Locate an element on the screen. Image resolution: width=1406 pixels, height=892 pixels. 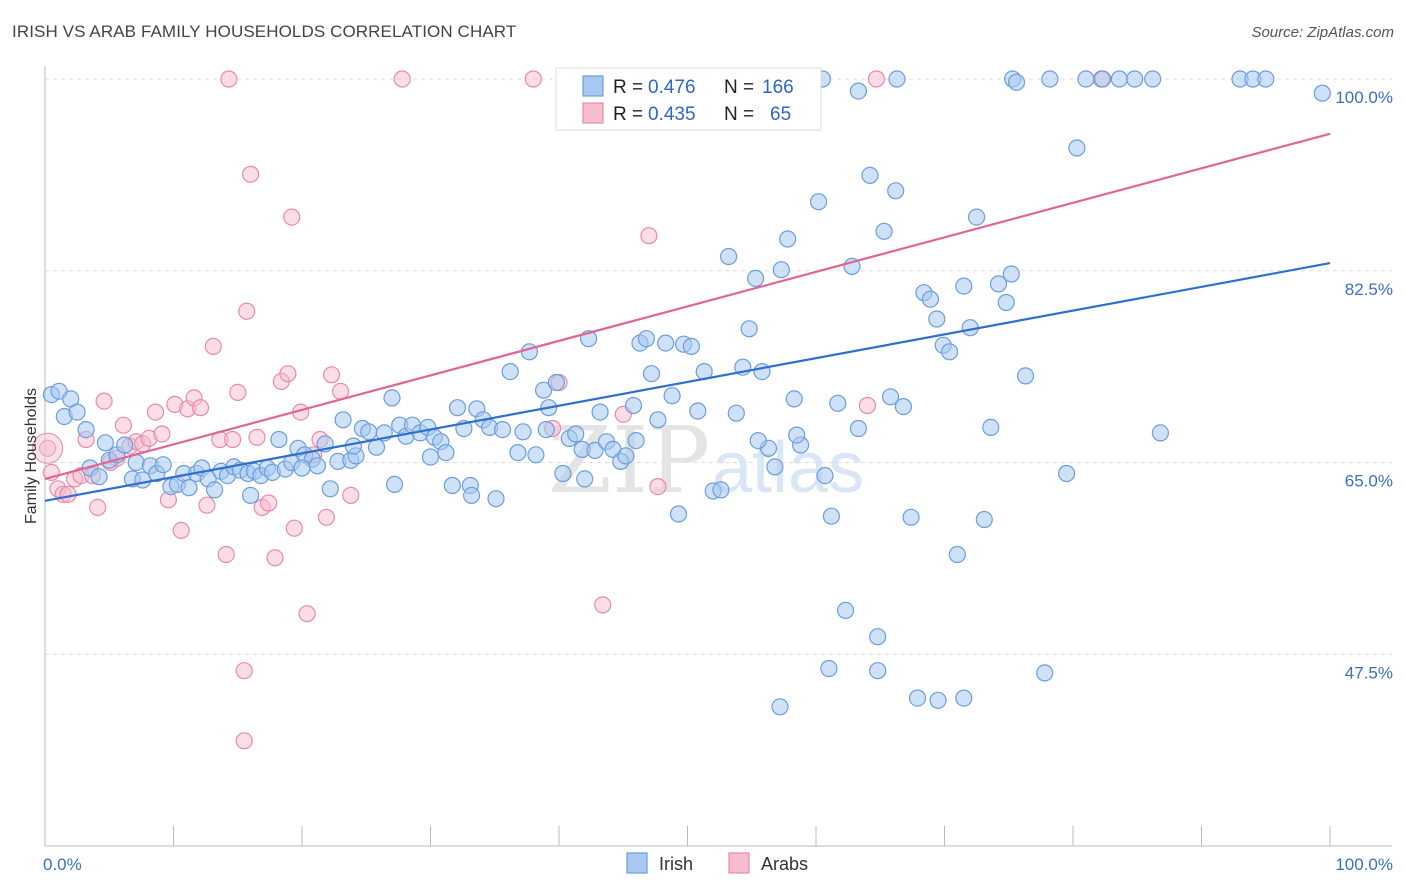
bottom-legend-irish-swatch is located at coordinates (637, 863).